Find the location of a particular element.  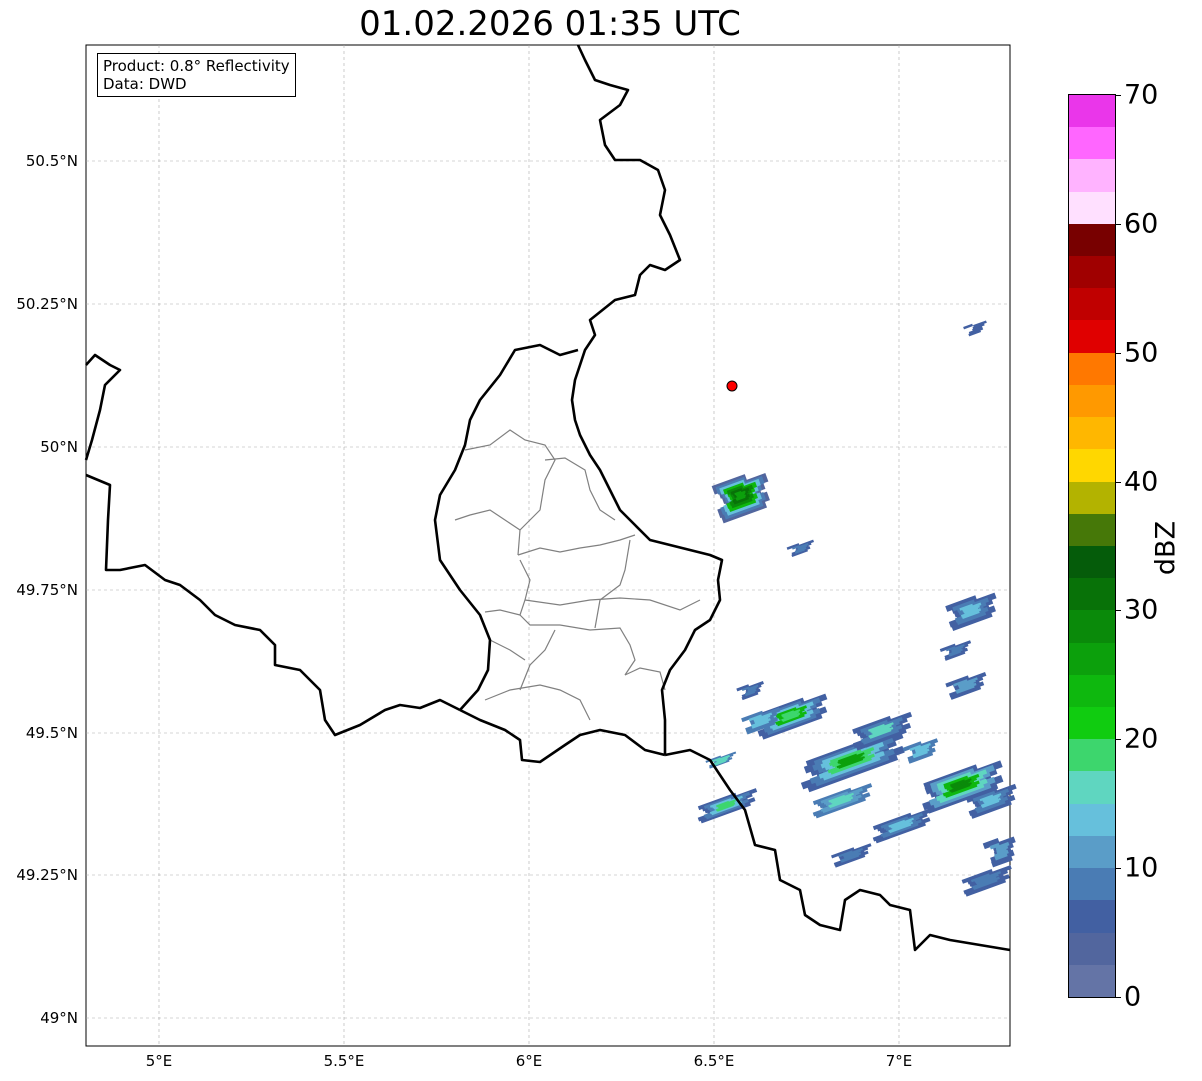

luxembourg-cantons is located at coordinates (577, 575).